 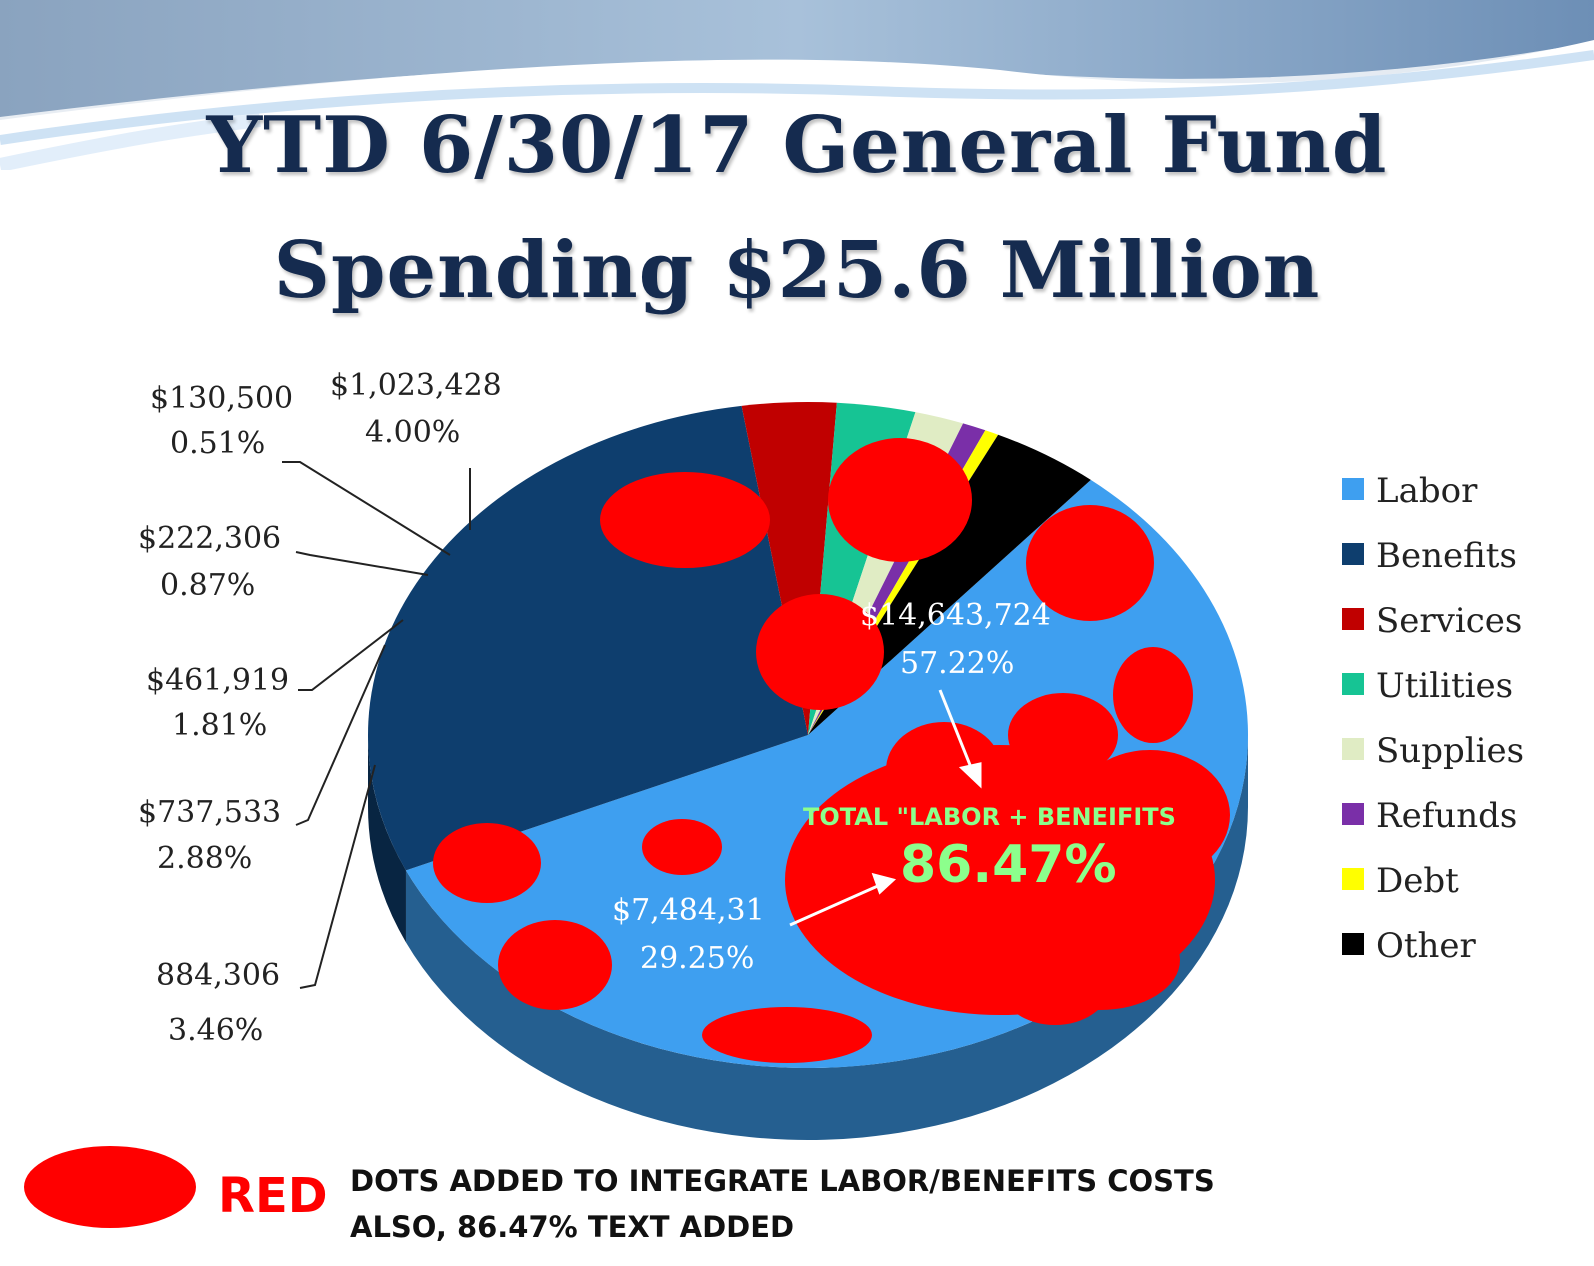 What do you see at coordinates (1427, 491) in the screenshot?
I see `legend-label-labor: Labor` at bounding box center [1427, 491].